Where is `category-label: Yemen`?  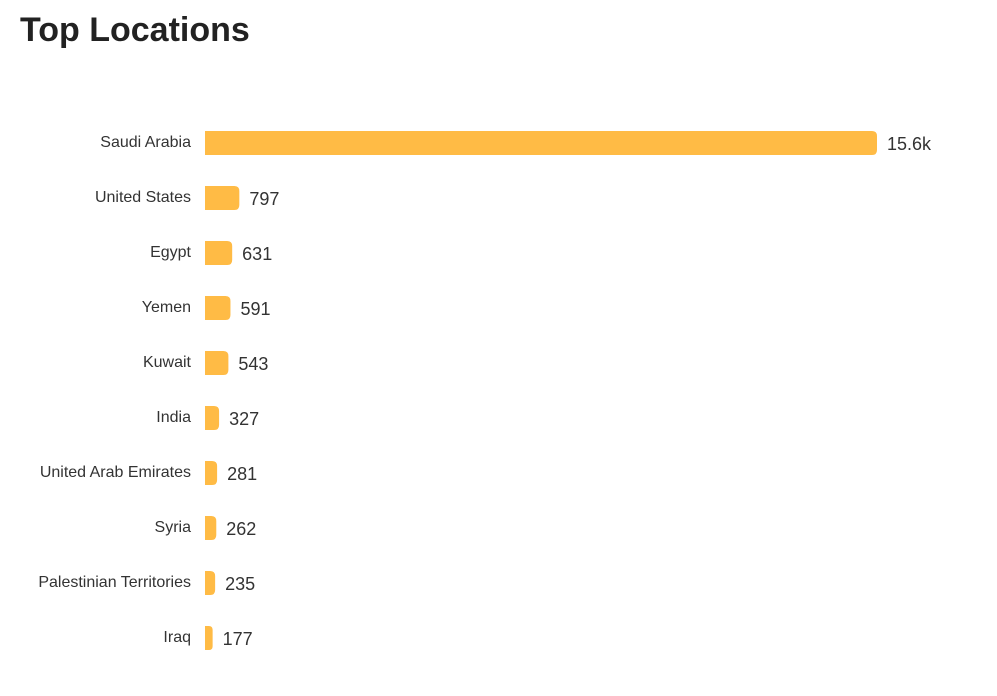 category-label: Yemen is located at coordinates (166, 307).